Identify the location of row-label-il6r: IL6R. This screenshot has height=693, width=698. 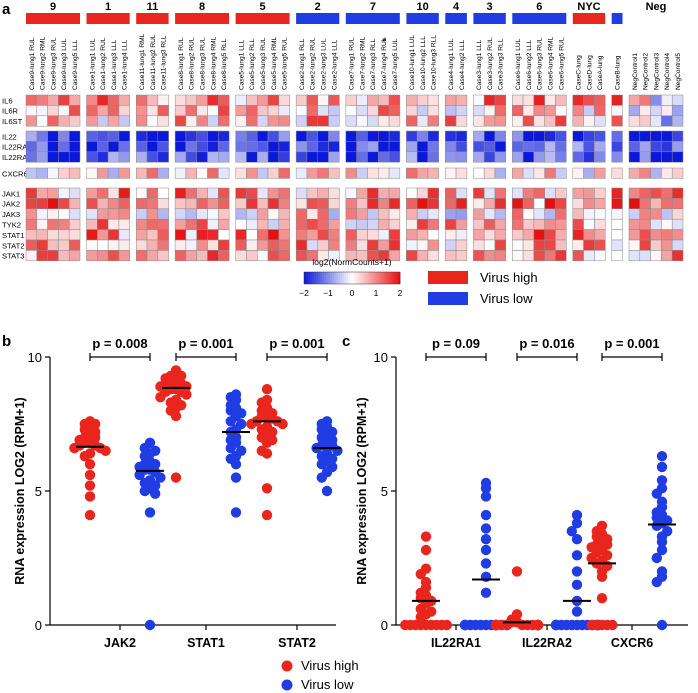
(10, 111).